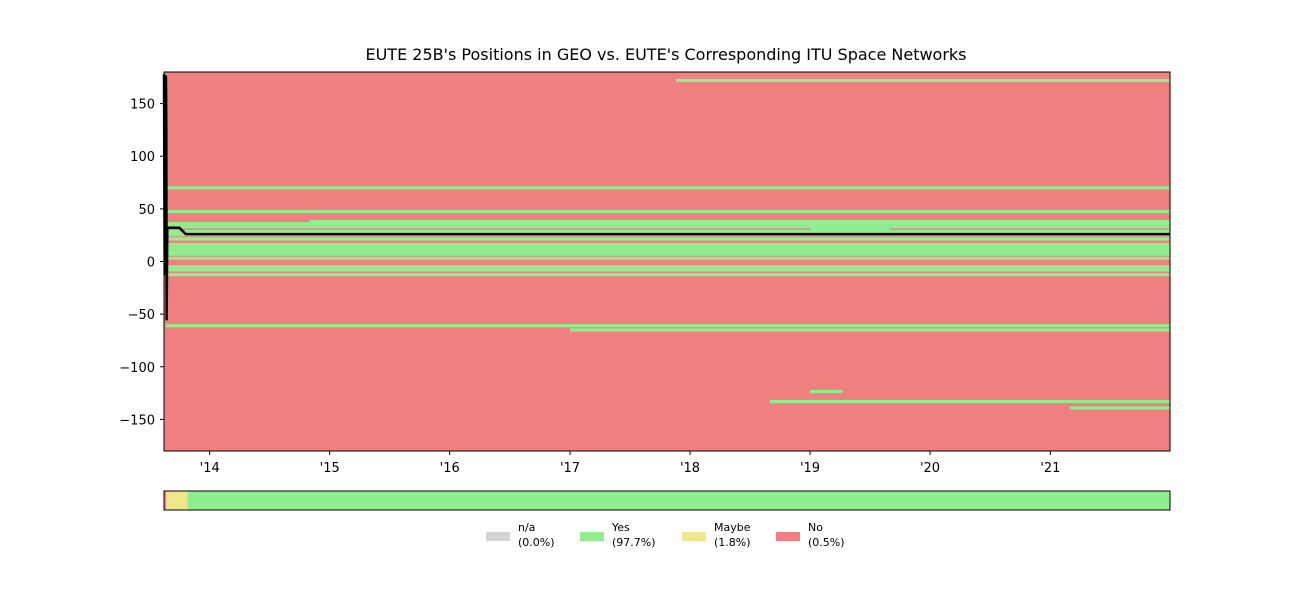 The width and height of the screenshot is (1300, 600). Describe the element at coordinates (634, 542) in the screenshot. I see `legend-percent: (97.7%)` at that location.